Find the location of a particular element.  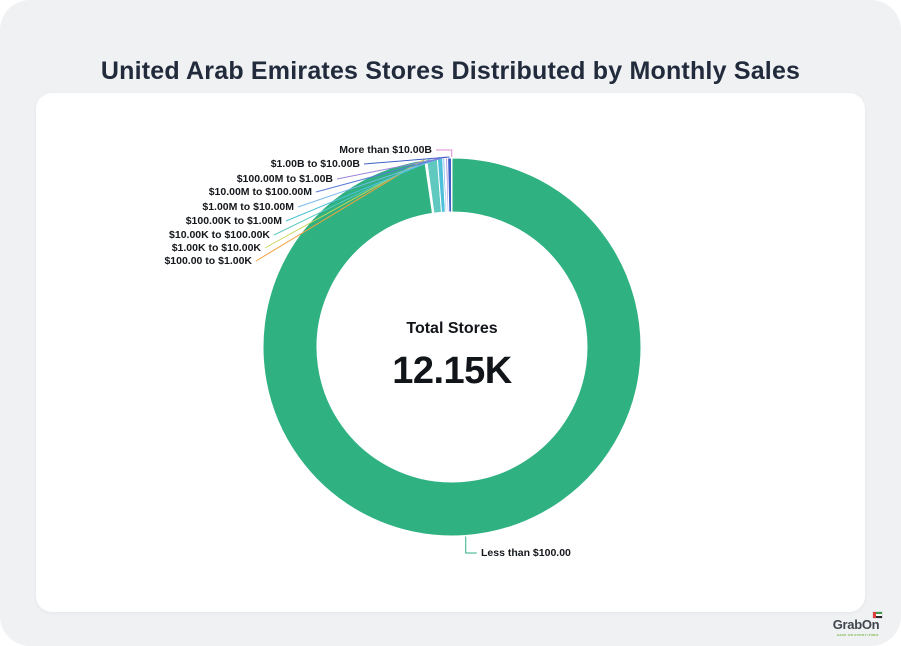

slice-label-1k-to-10k: $1.00K to $10.00K is located at coordinates (216, 248).